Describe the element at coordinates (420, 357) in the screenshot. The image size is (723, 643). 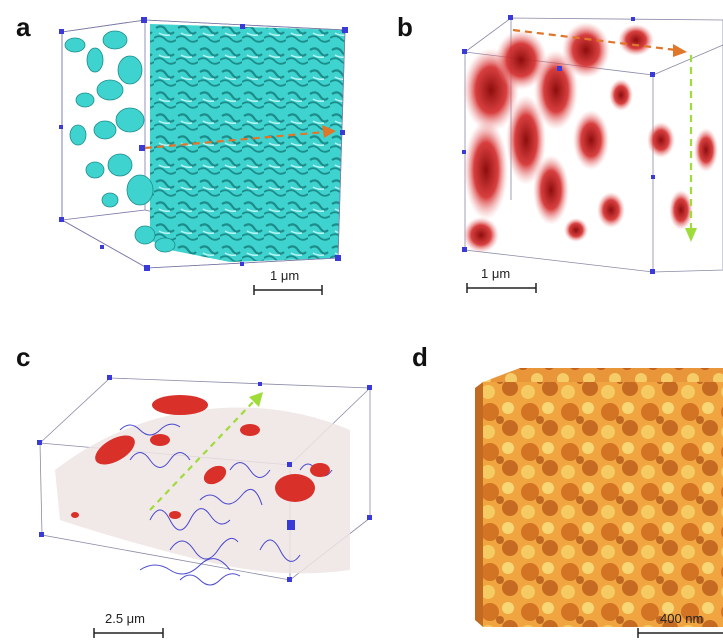
I see `panel-label-d: d` at that location.